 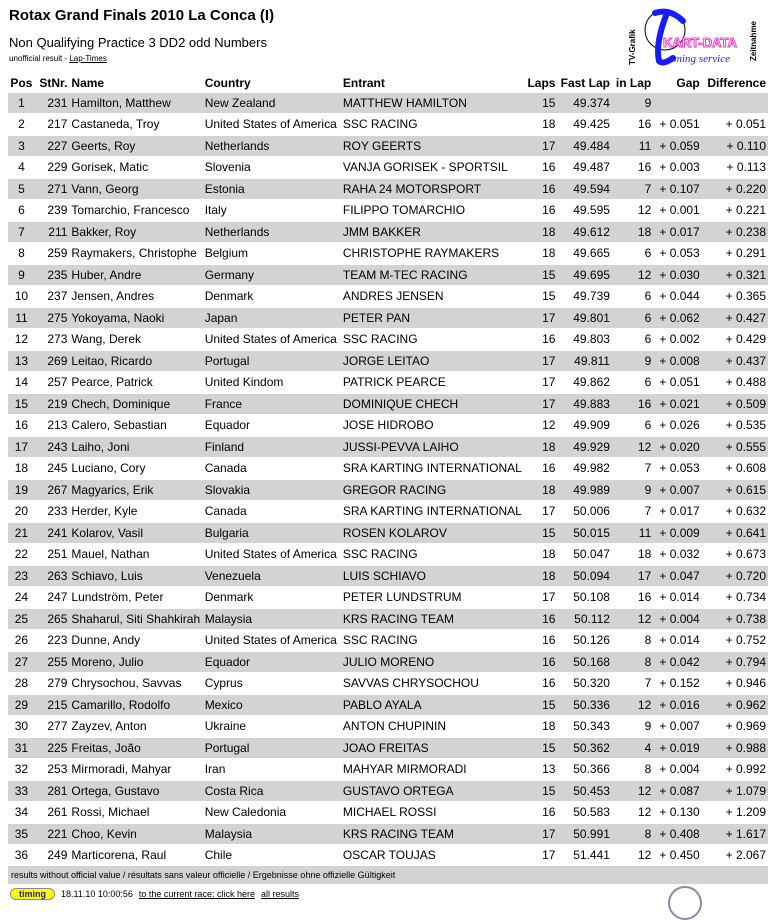 What do you see at coordinates (136, 319) in the screenshot?
I see `cell-driver-name: Yokoyama, Naoki` at bounding box center [136, 319].